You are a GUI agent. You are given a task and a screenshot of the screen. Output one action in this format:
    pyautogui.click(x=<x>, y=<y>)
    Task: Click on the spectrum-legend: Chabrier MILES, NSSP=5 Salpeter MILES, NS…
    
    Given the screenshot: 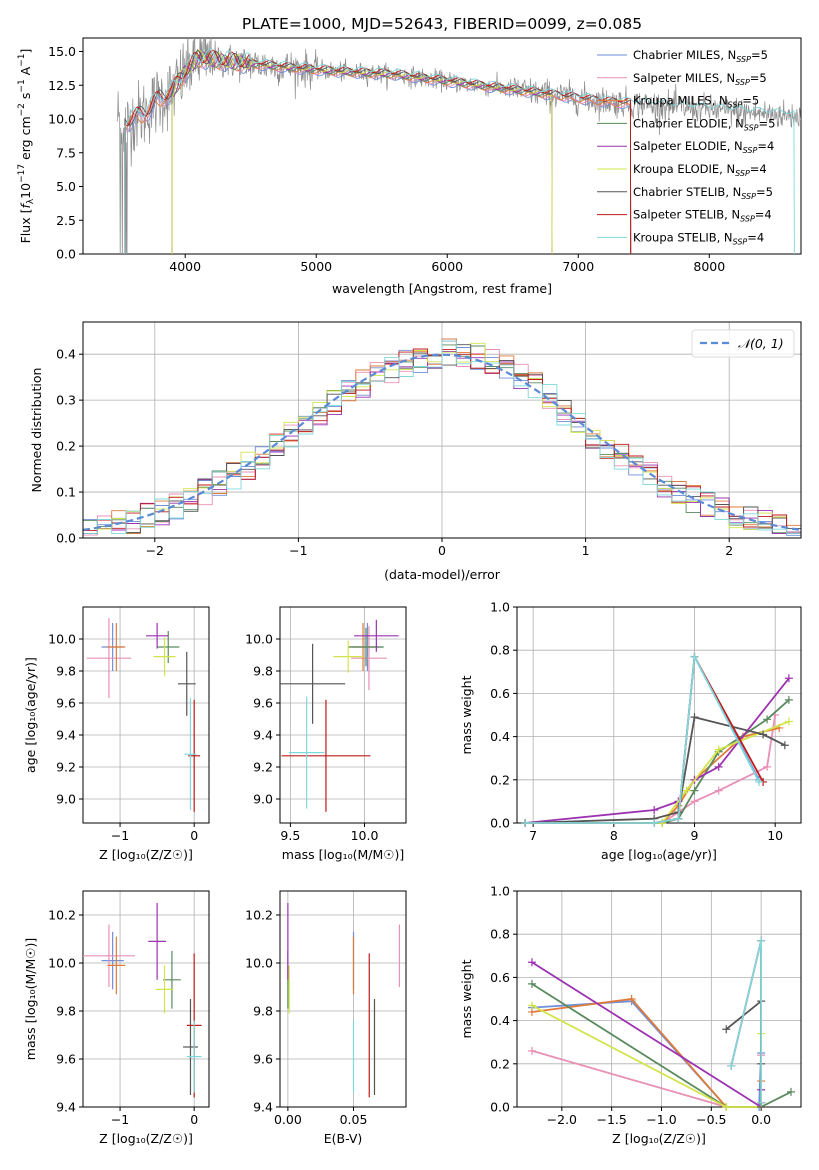 What is the action you would take?
    pyautogui.click(x=686, y=147)
    